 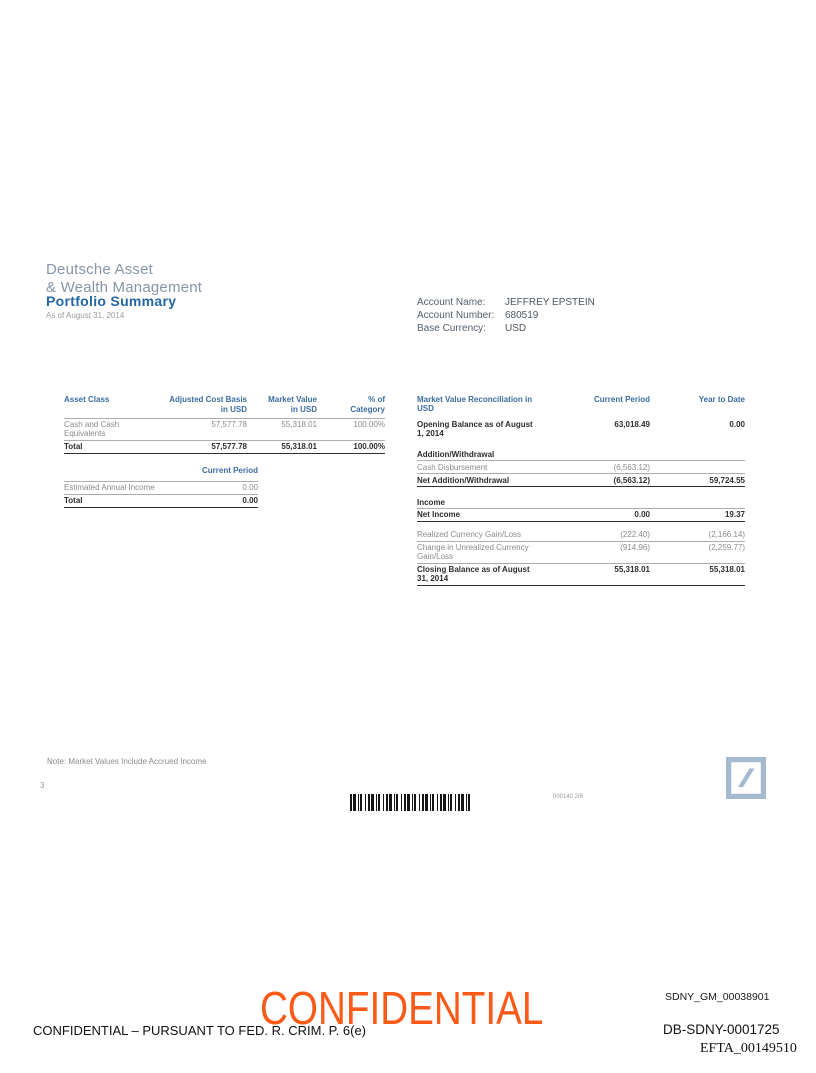 What do you see at coordinates (161, 471) in the screenshot?
I see `income-table-header: Current Period` at bounding box center [161, 471].